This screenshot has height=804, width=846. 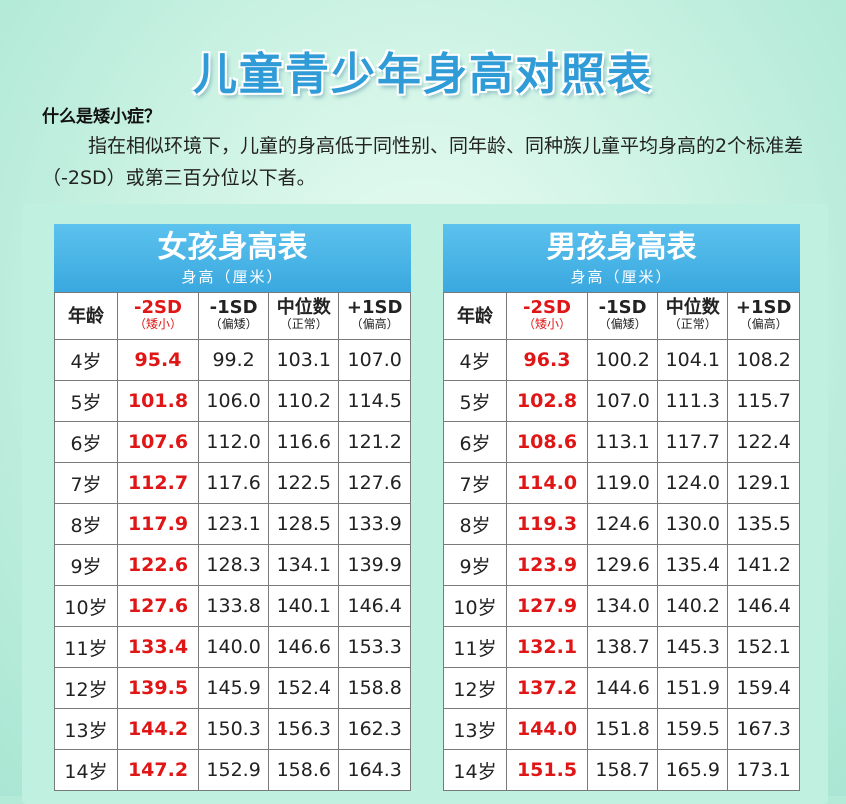 What do you see at coordinates (621, 606) in the screenshot?
I see `table-row: 10岁 127.9 134.0 140.2 146.4` at bounding box center [621, 606].